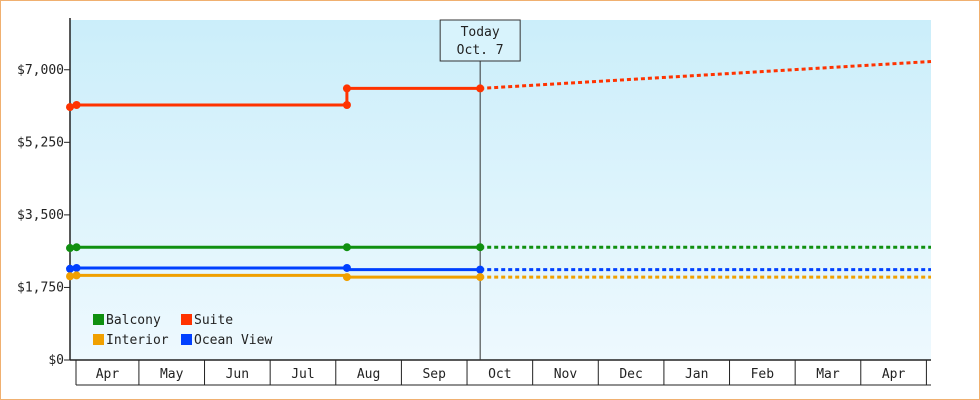 The height and width of the screenshot is (400, 980). I want to click on x-month-label: Jan, so click(696, 374).